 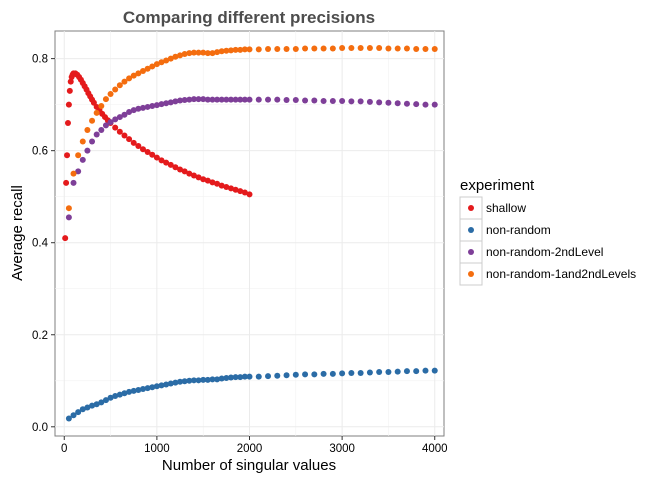 I want to click on y-tick-label: 0.0, so click(x=40, y=428).